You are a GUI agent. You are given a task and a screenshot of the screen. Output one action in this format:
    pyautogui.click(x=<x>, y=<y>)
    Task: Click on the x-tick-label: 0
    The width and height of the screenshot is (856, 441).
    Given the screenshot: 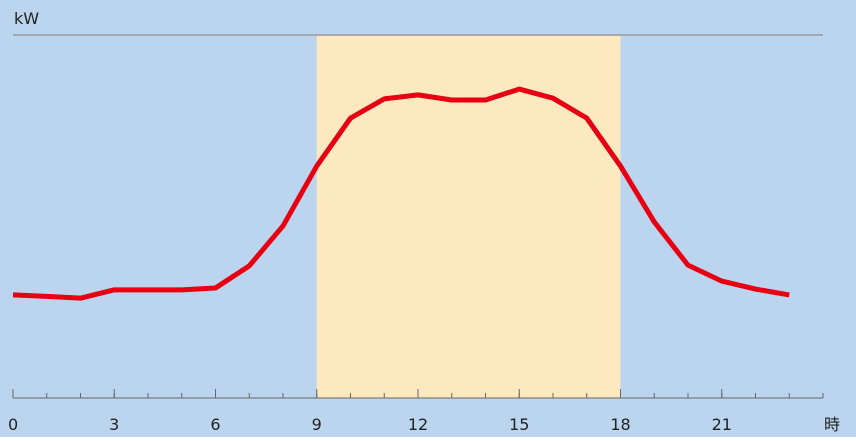 What is the action you would take?
    pyautogui.click(x=13, y=424)
    